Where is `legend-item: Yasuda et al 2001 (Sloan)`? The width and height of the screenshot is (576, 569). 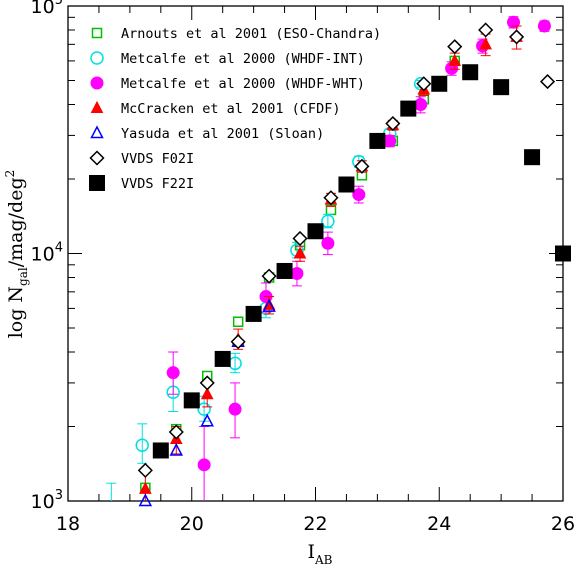 legend-item: Yasuda et al 2001 (Sloan) is located at coordinates (207, 133).